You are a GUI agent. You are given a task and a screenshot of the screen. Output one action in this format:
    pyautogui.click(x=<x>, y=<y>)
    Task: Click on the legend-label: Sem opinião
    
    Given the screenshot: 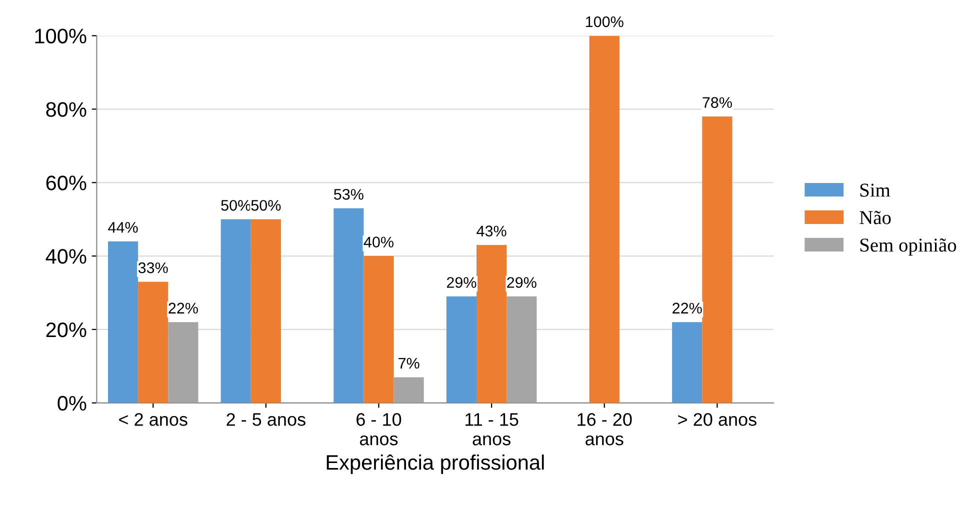 What is the action you would take?
    pyautogui.click(x=908, y=247)
    